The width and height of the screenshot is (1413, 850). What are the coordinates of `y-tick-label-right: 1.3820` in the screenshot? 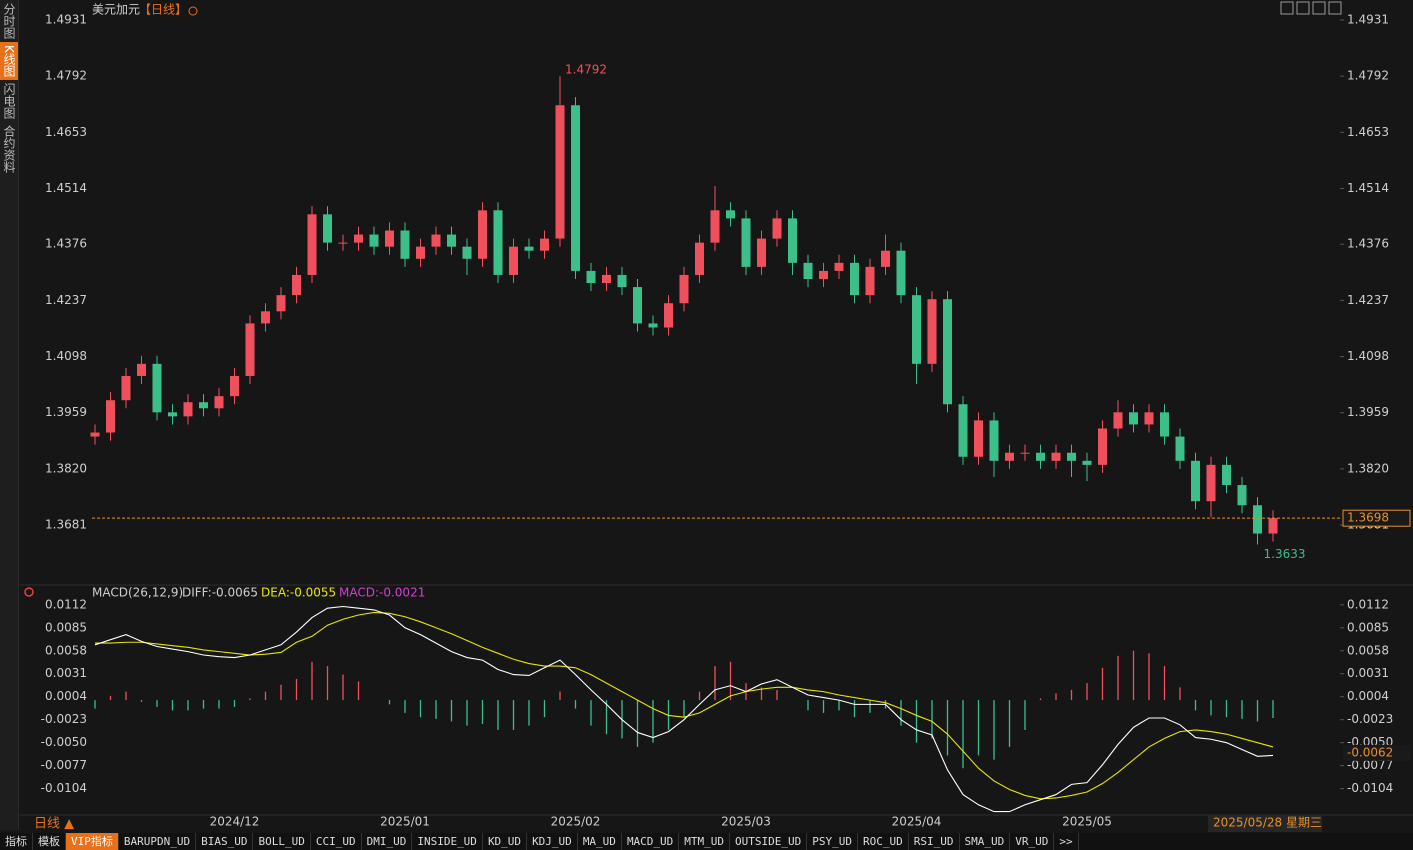 It's located at (1368, 468).